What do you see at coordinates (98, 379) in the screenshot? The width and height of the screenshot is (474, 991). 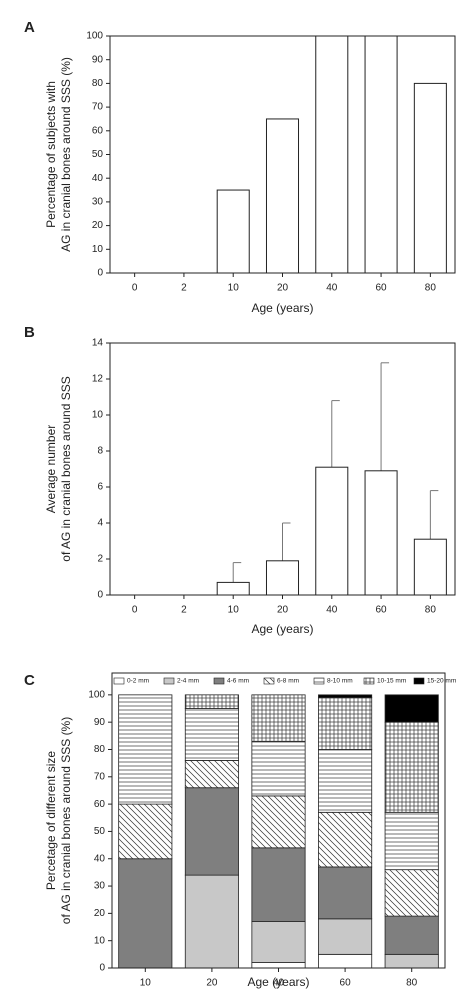 I see `y-tick-label: 12` at bounding box center [98, 379].